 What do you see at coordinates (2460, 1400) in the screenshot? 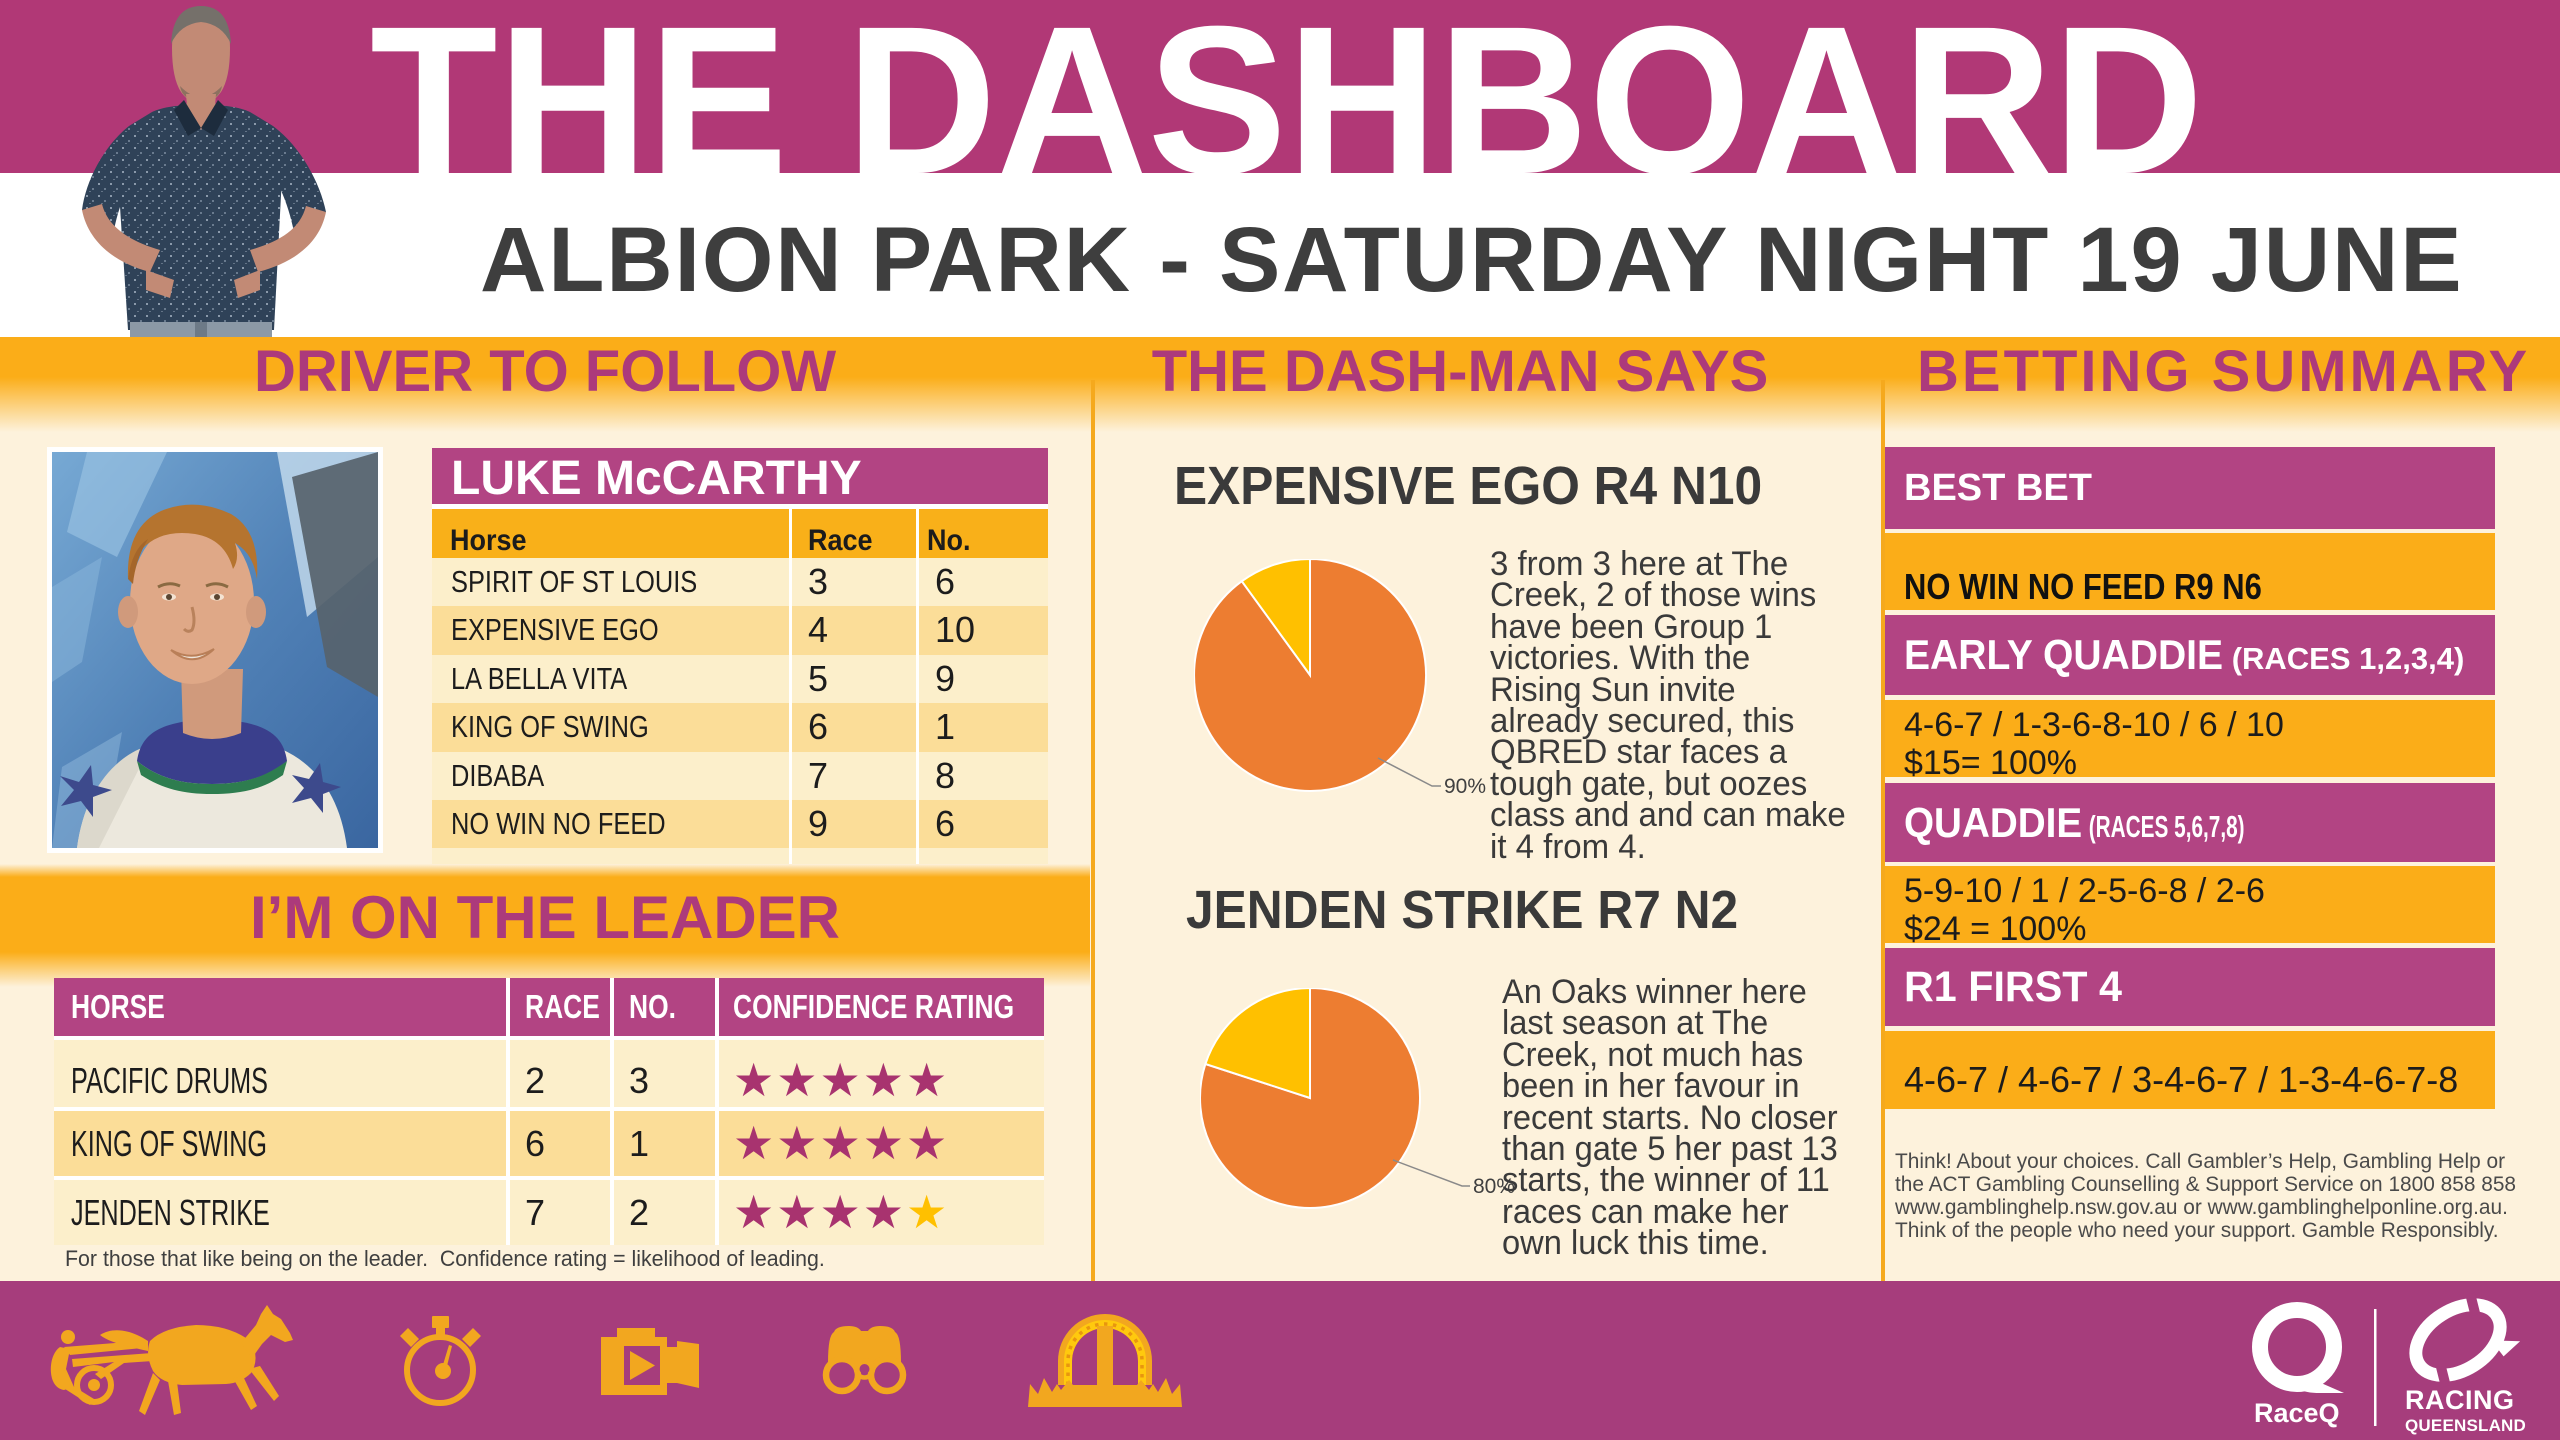
I see `svg-text: RACING` at bounding box center [2460, 1400].